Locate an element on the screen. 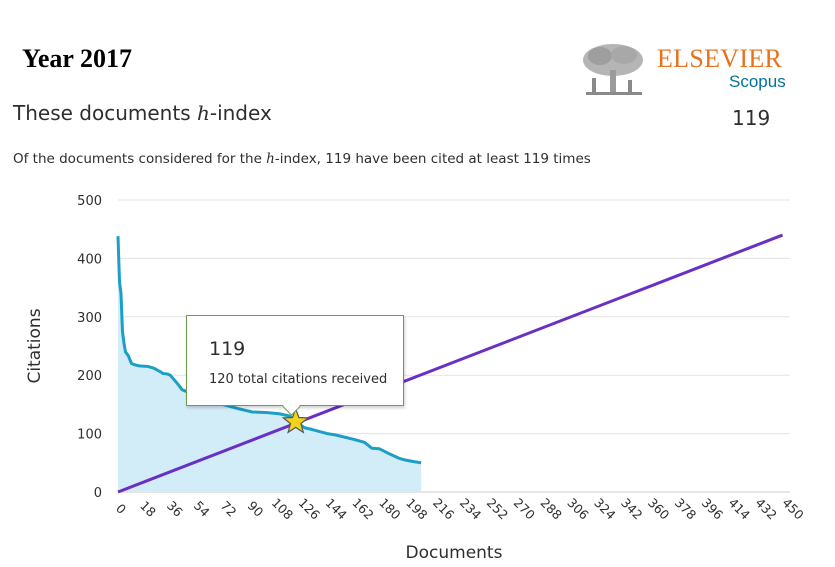 This screenshot has width=835, height=567. hindex-value: 119 is located at coordinates (751, 118).